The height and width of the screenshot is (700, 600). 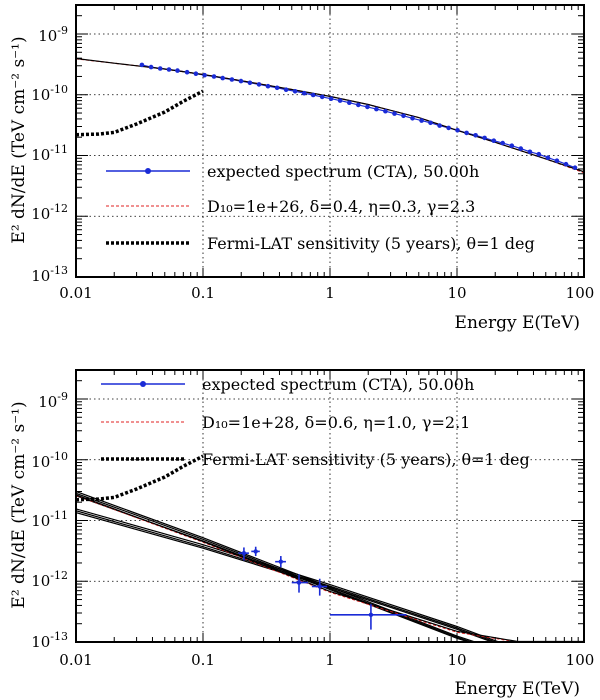 I want to click on top-data-points, so click(x=358, y=116).